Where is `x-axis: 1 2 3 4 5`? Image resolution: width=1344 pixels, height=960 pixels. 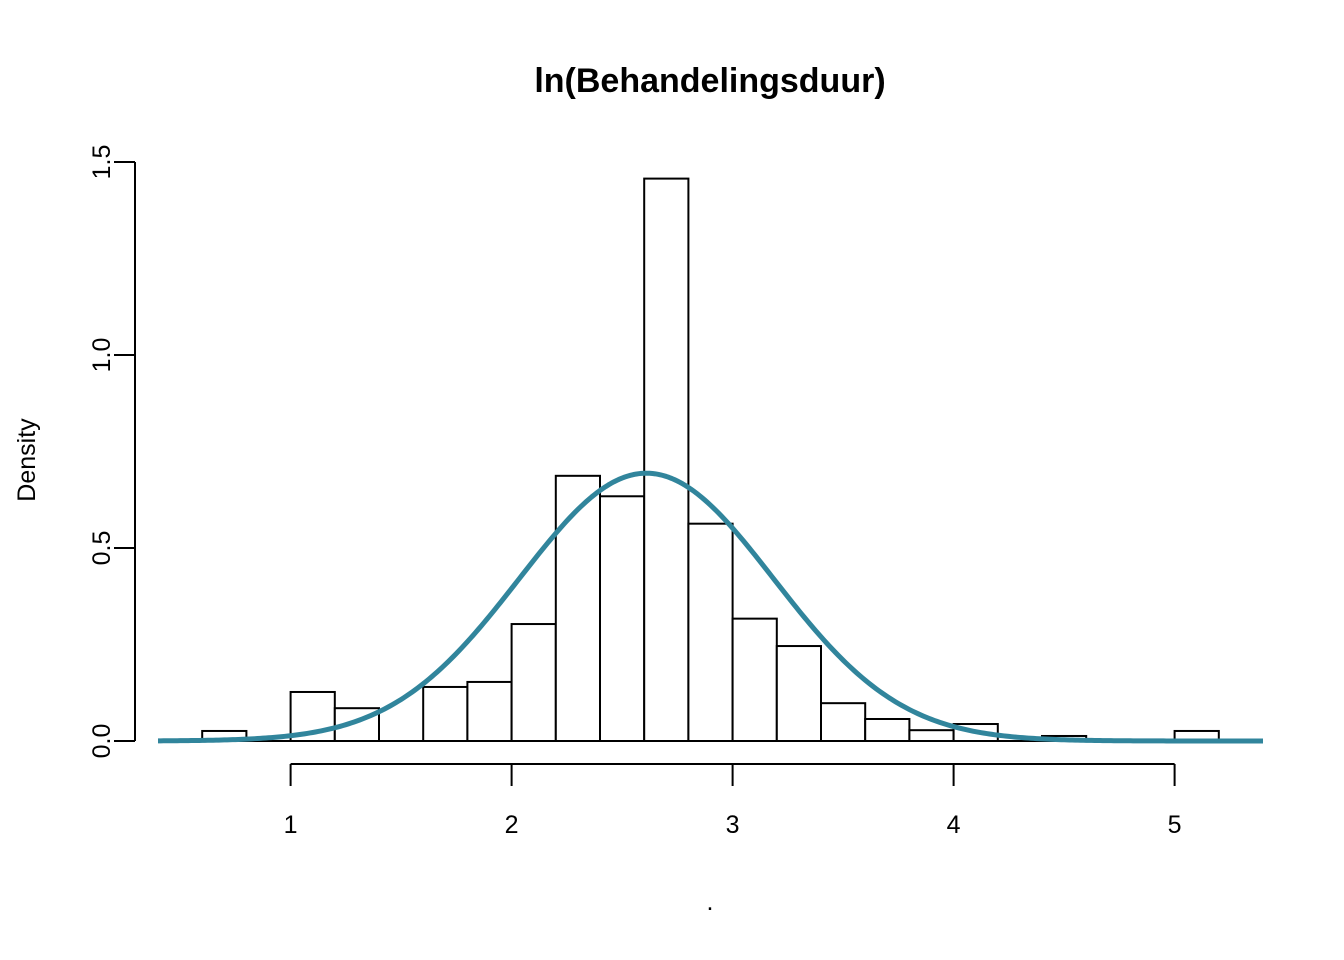
x-axis: 1 2 3 4 5 is located at coordinates (733, 801).